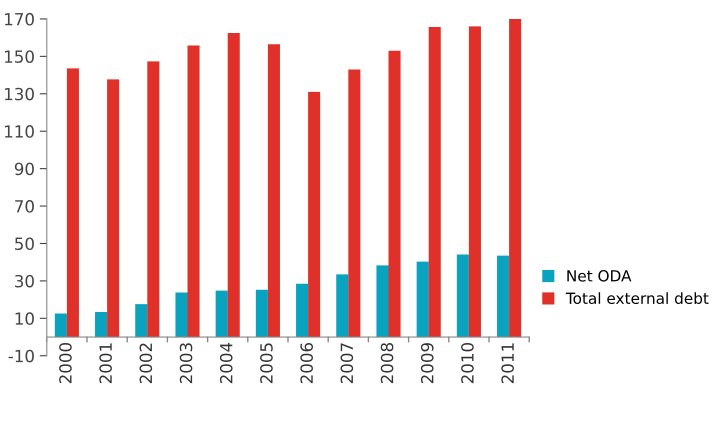  Describe the element at coordinates (24, 281) in the screenshot. I see `y-tick-label: 30` at that location.